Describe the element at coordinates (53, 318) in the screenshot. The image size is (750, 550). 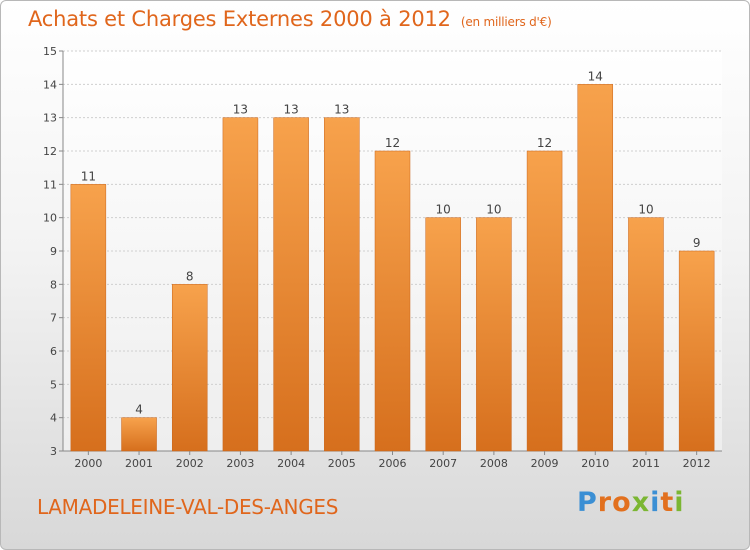
I see `y-tick-label: 7` at that location.